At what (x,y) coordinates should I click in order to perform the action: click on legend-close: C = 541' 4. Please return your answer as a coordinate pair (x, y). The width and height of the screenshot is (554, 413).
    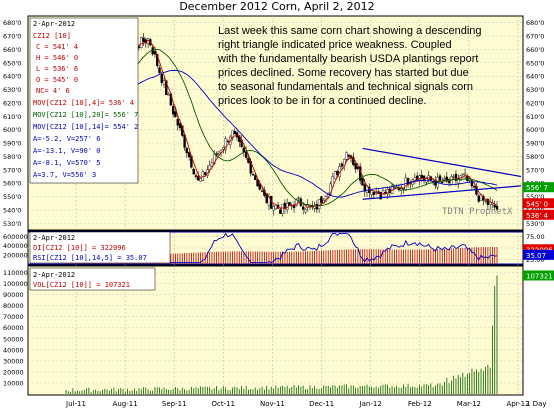
    Looking at the image, I should click on (57, 47).